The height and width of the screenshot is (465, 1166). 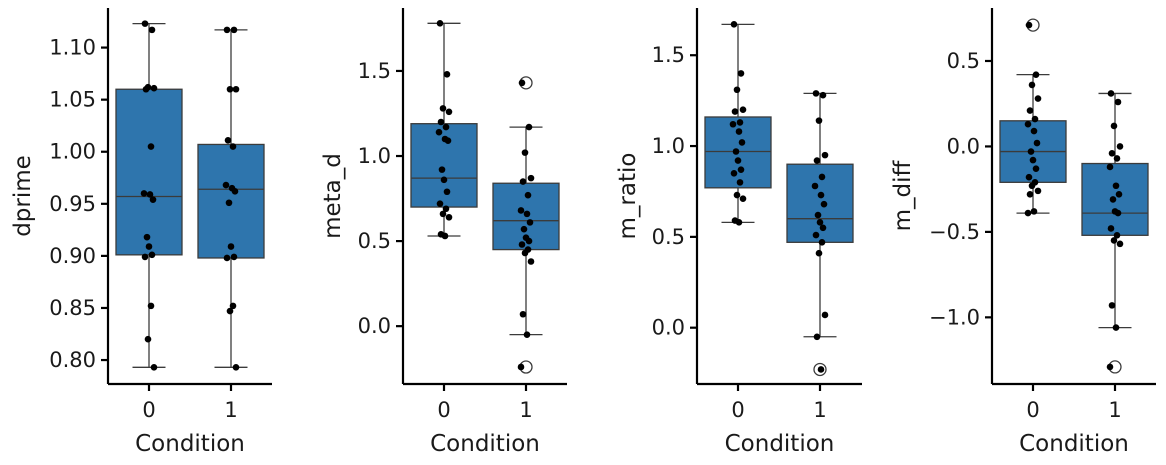 I want to click on y-tick-label: 0.5, so click(x=668, y=237).